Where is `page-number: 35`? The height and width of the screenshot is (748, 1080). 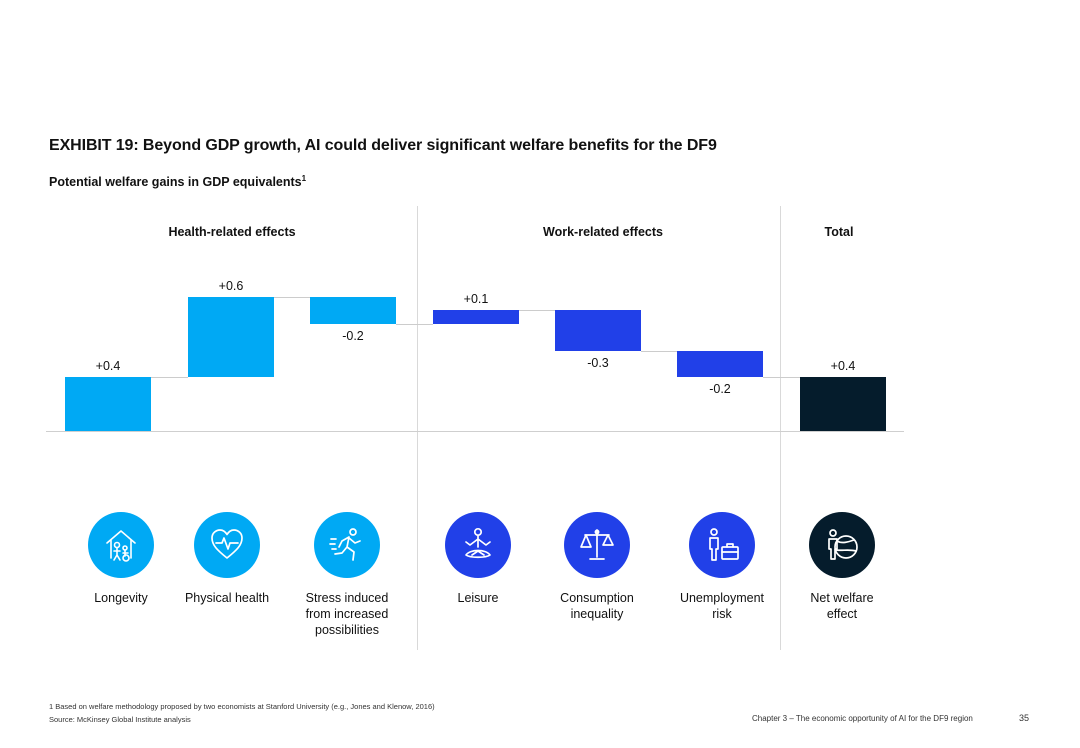
page-number: 35 is located at coordinates (1024, 718).